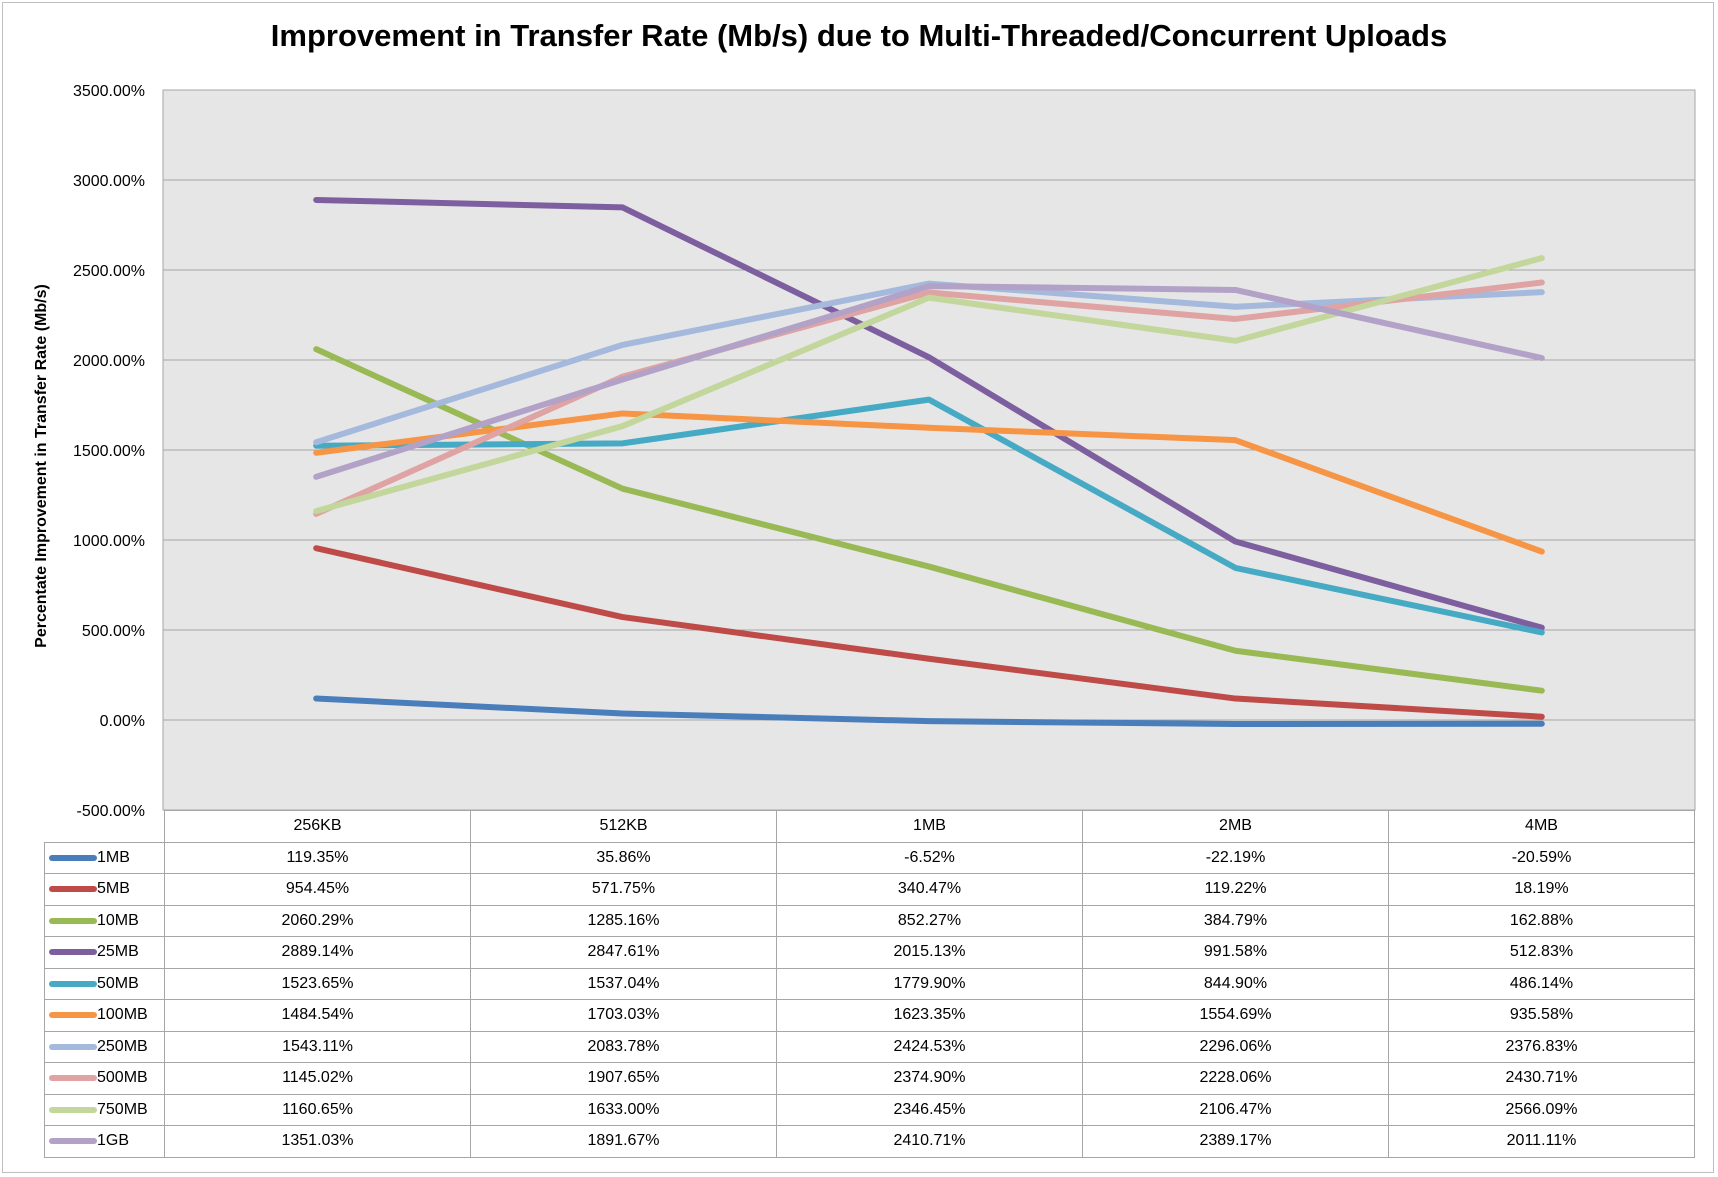 The width and height of the screenshot is (1718, 1177). What do you see at coordinates (623, 1141) in the screenshot?
I see `data-label: 1891.67%` at bounding box center [623, 1141].